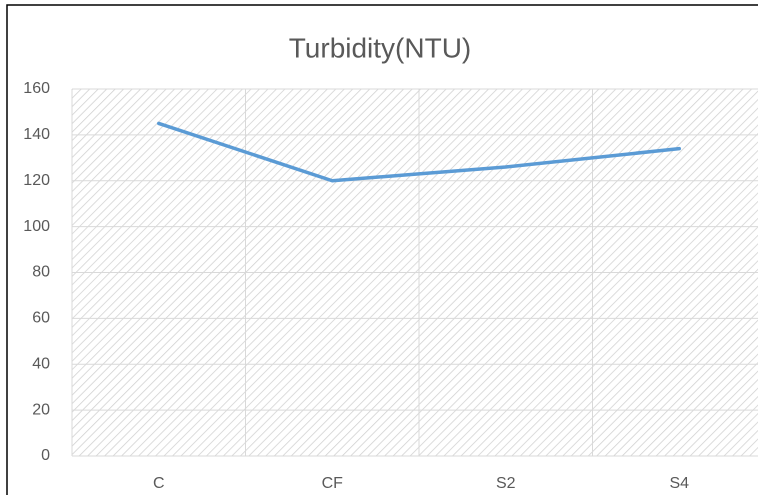 Image resolution: width=758 pixels, height=495 pixels. What do you see at coordinates (506, 483) in the screenshot?
I see `x-tick-label: S2` at bounding box center [506, 483].